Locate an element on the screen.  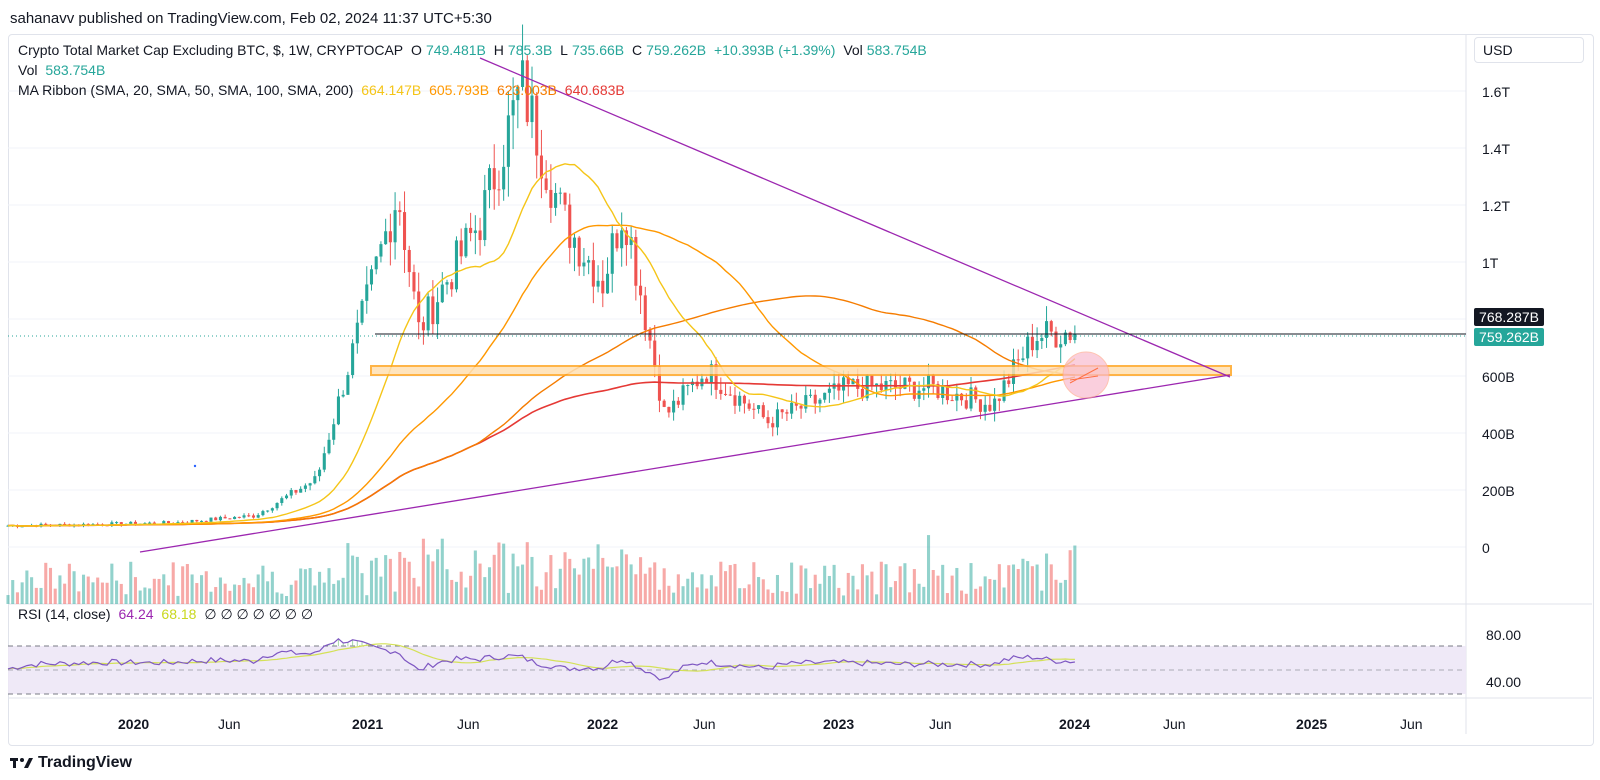
volume-bars is located at coordinates (541, 569).